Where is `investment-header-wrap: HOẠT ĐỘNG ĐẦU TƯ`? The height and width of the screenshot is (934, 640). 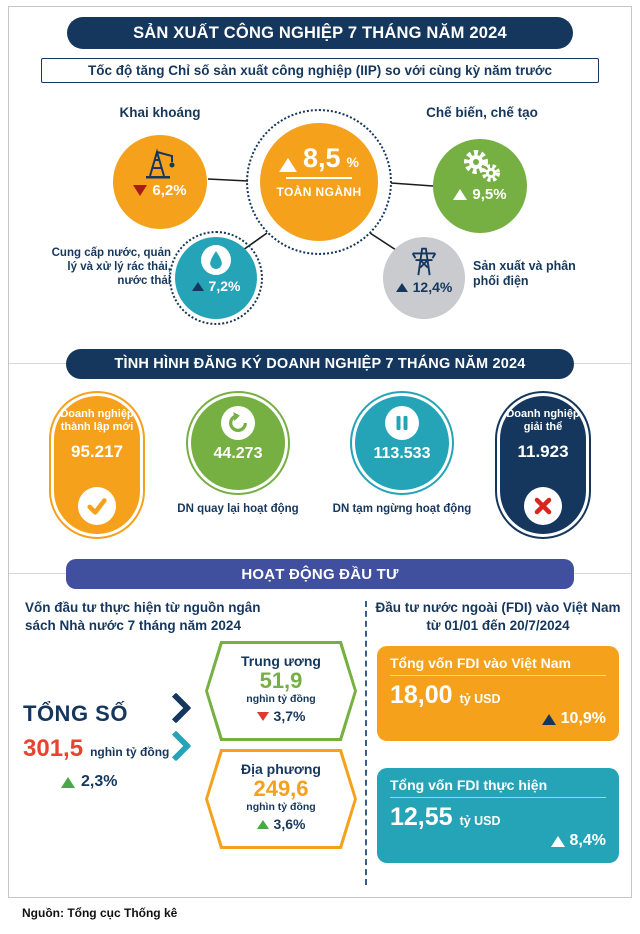 investment-header-wrap: HOẠT ĐỘNG ĐẦU TƯ is located at coordinates (320, 574).